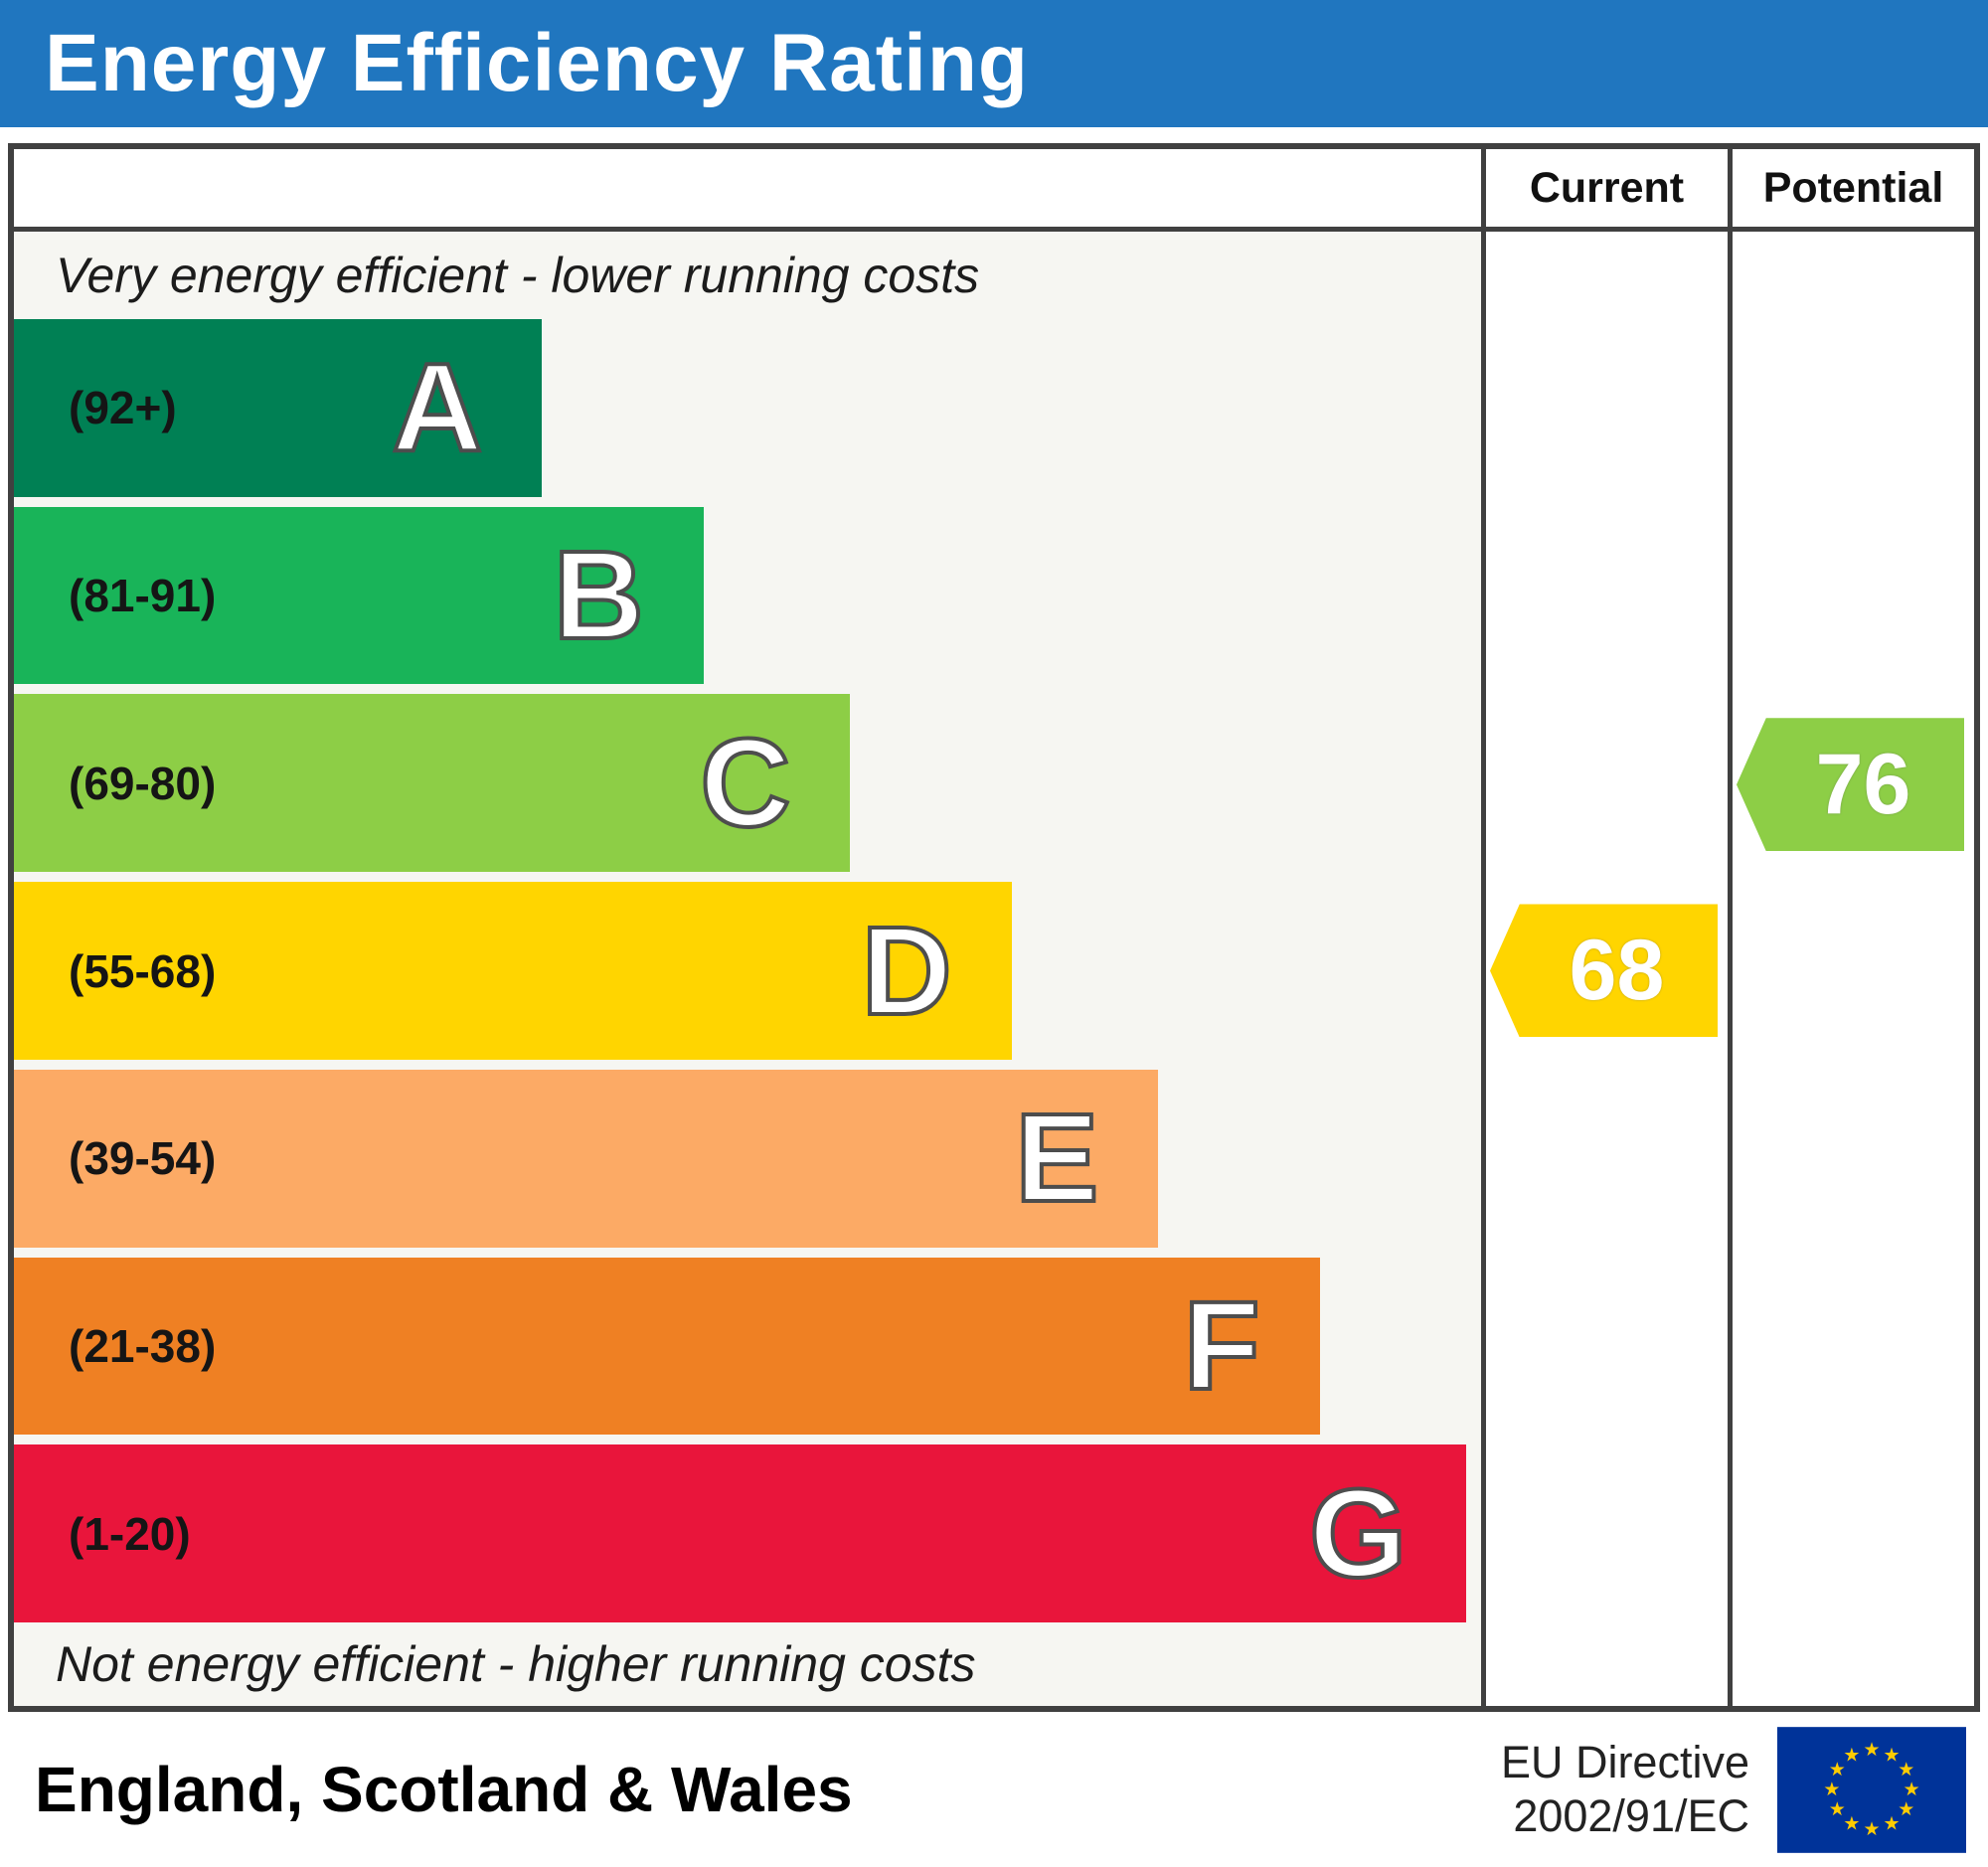  What do you see at coordinates (1617, 971) in the screenshot?
I see `current-value: 68` at bounding box center [1617, 971].